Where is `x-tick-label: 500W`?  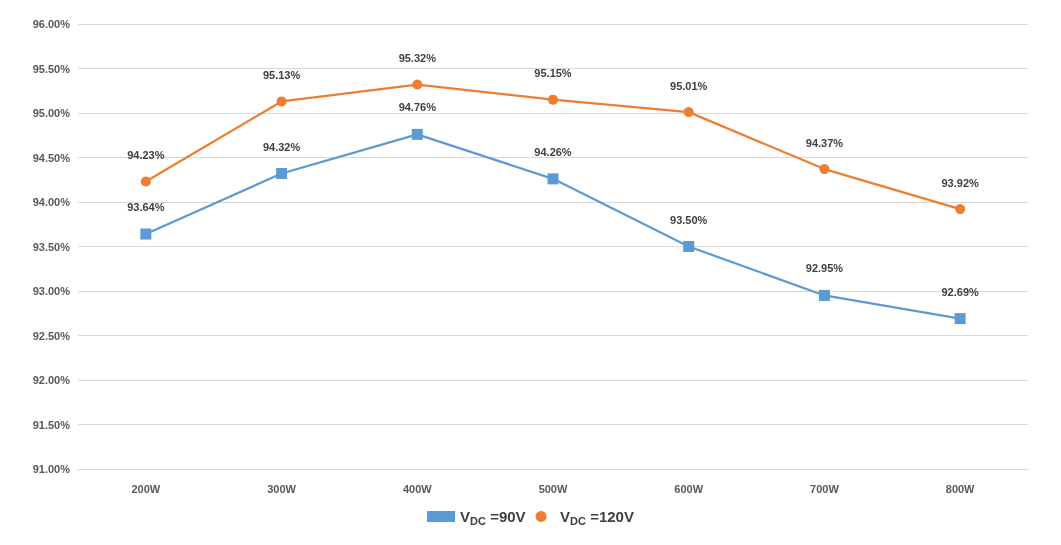 x-tick-label: 500W is located at coordinates (553, 488).